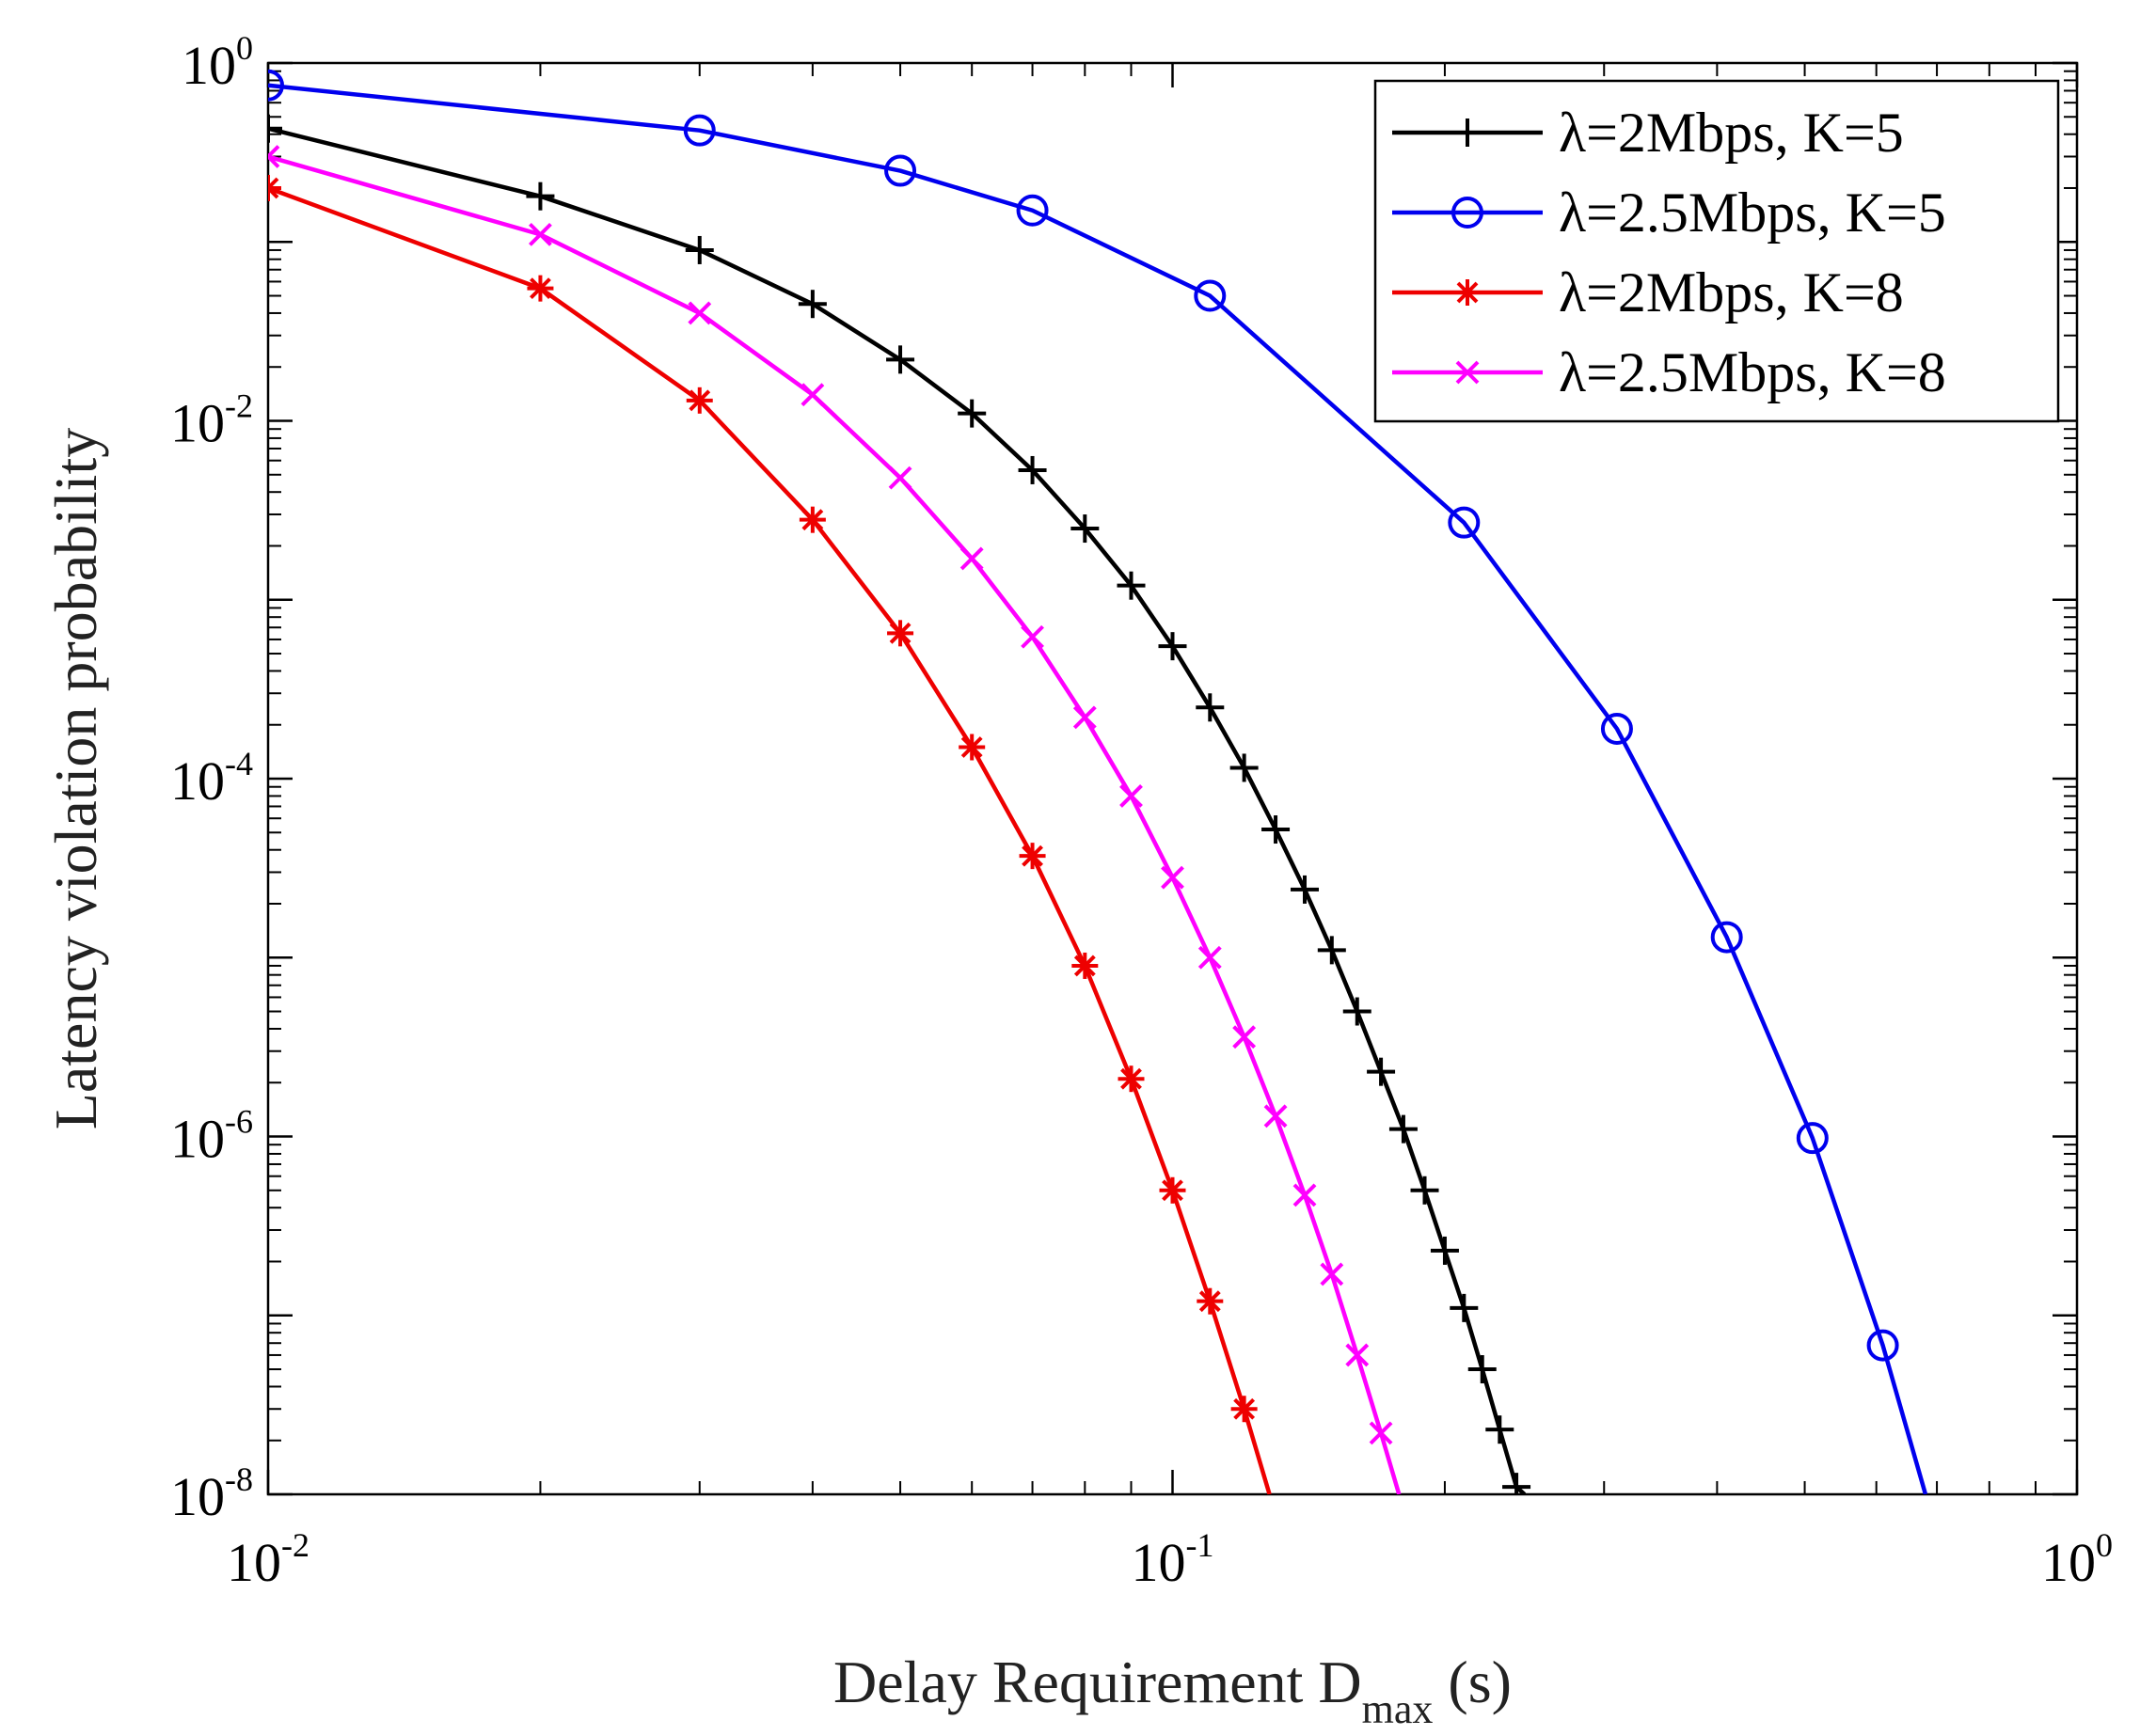  I want to click on legend-entry: λ=2Mbps, K=5, so click(1648, 133).